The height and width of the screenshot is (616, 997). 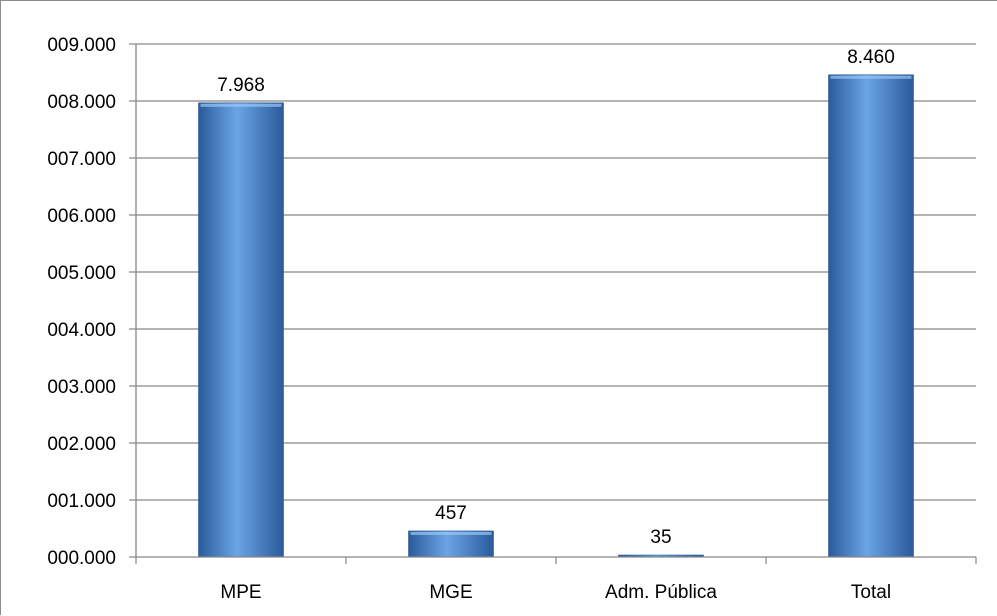 What do you see at coordinates (81, 330) in the screenshot?
I see `y-tick-label: 004.000` at bounding box center [81, 330].